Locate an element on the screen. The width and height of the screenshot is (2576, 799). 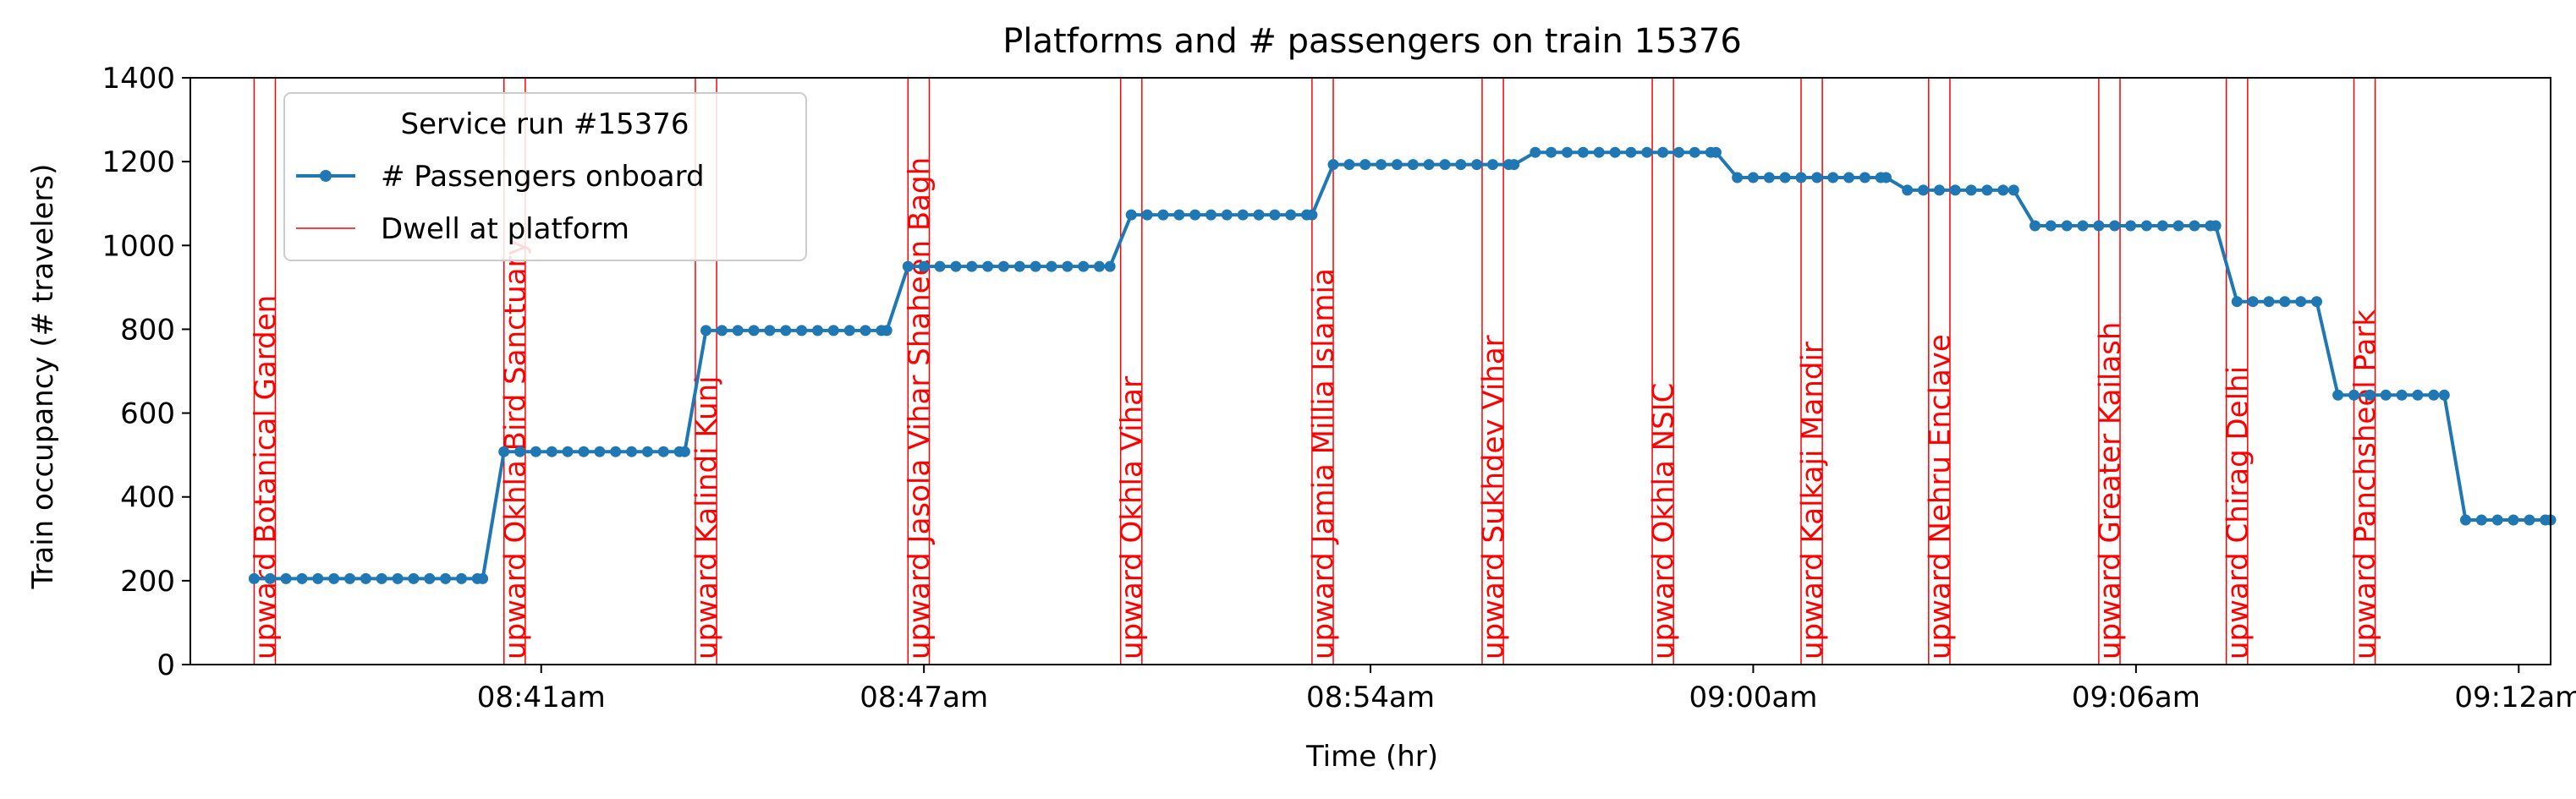
x-axis-title: Time (hr) is located at coordinates (1371, 757).